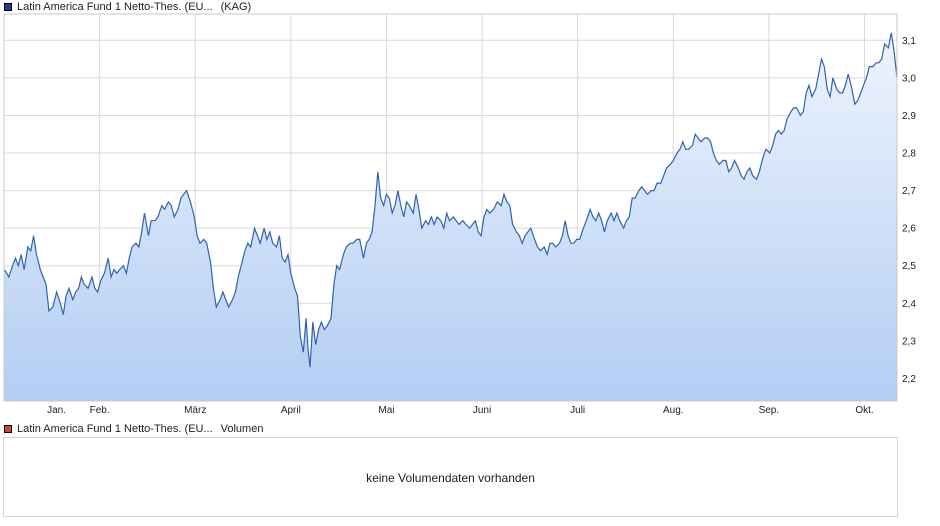 The image size is (940, 526). What do you see at coordinates (909, 341) in the screenshot?
I see `y-tick-label: 2,3` at bounding box center [909, 341].